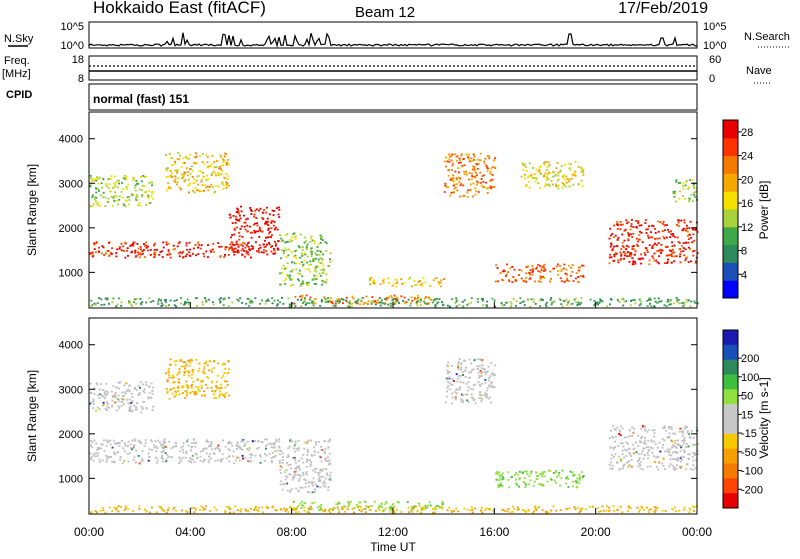 The height and width of the screenshot is (559, 800). Describe the element at coordinates (71, 273) in the screenshot. I see `y-tick-label: 1000` at that location.